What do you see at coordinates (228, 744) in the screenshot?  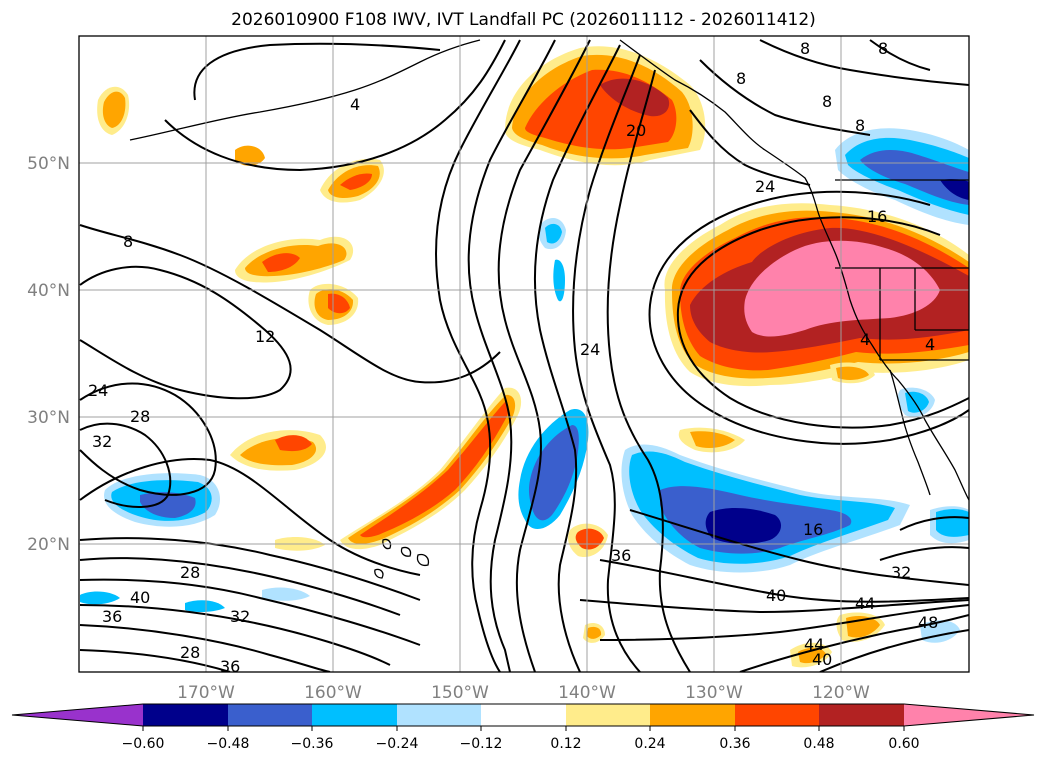 I see `colorbar-label: −0.48` at bounding box center [228, 744].